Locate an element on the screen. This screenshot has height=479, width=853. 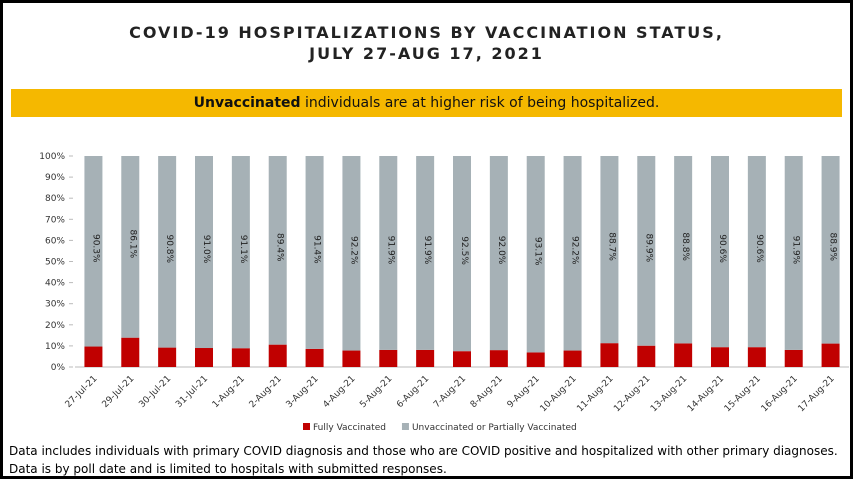
data-label: 93.1% is located at coordinates (538, 251).